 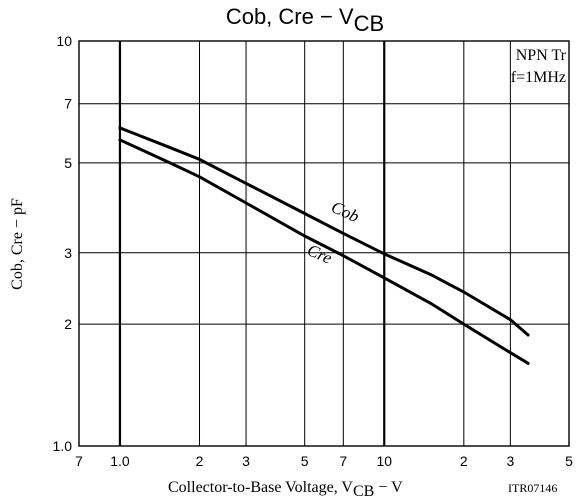 I want to click on figure-code: ITR07146, so click(x=532, y=488).